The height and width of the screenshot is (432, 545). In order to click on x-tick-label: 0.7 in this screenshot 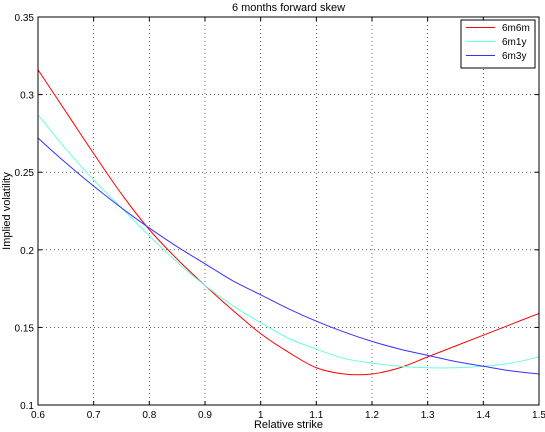, I will do `click(94, 415)`.